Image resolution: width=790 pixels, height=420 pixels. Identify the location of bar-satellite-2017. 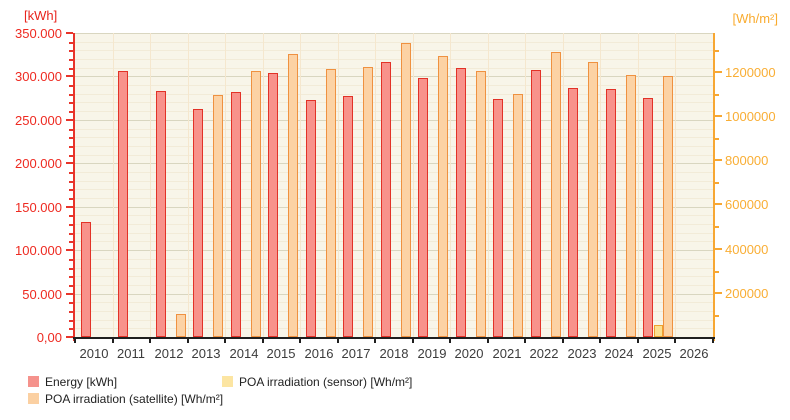
(368, 202).